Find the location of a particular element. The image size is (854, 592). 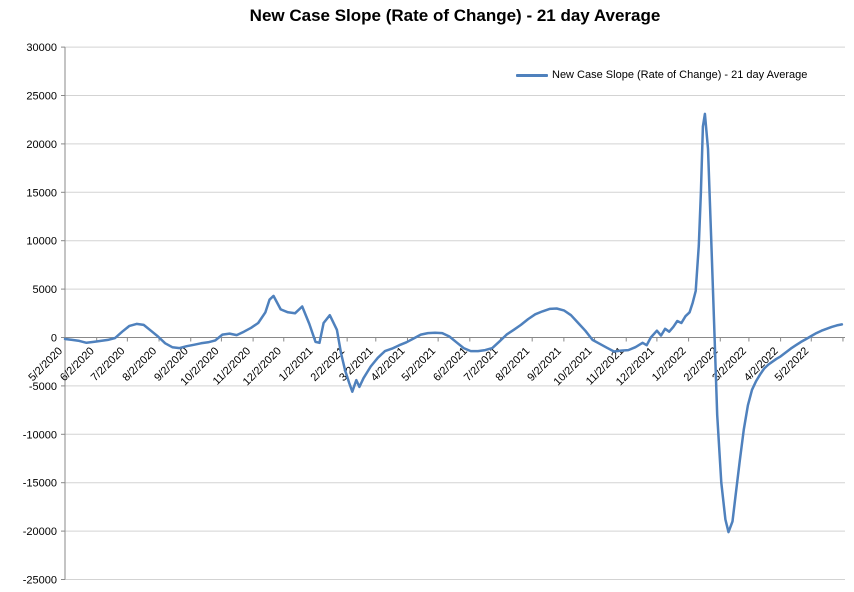

y-axis-label: -25000 is located at coordinates (40, 581).